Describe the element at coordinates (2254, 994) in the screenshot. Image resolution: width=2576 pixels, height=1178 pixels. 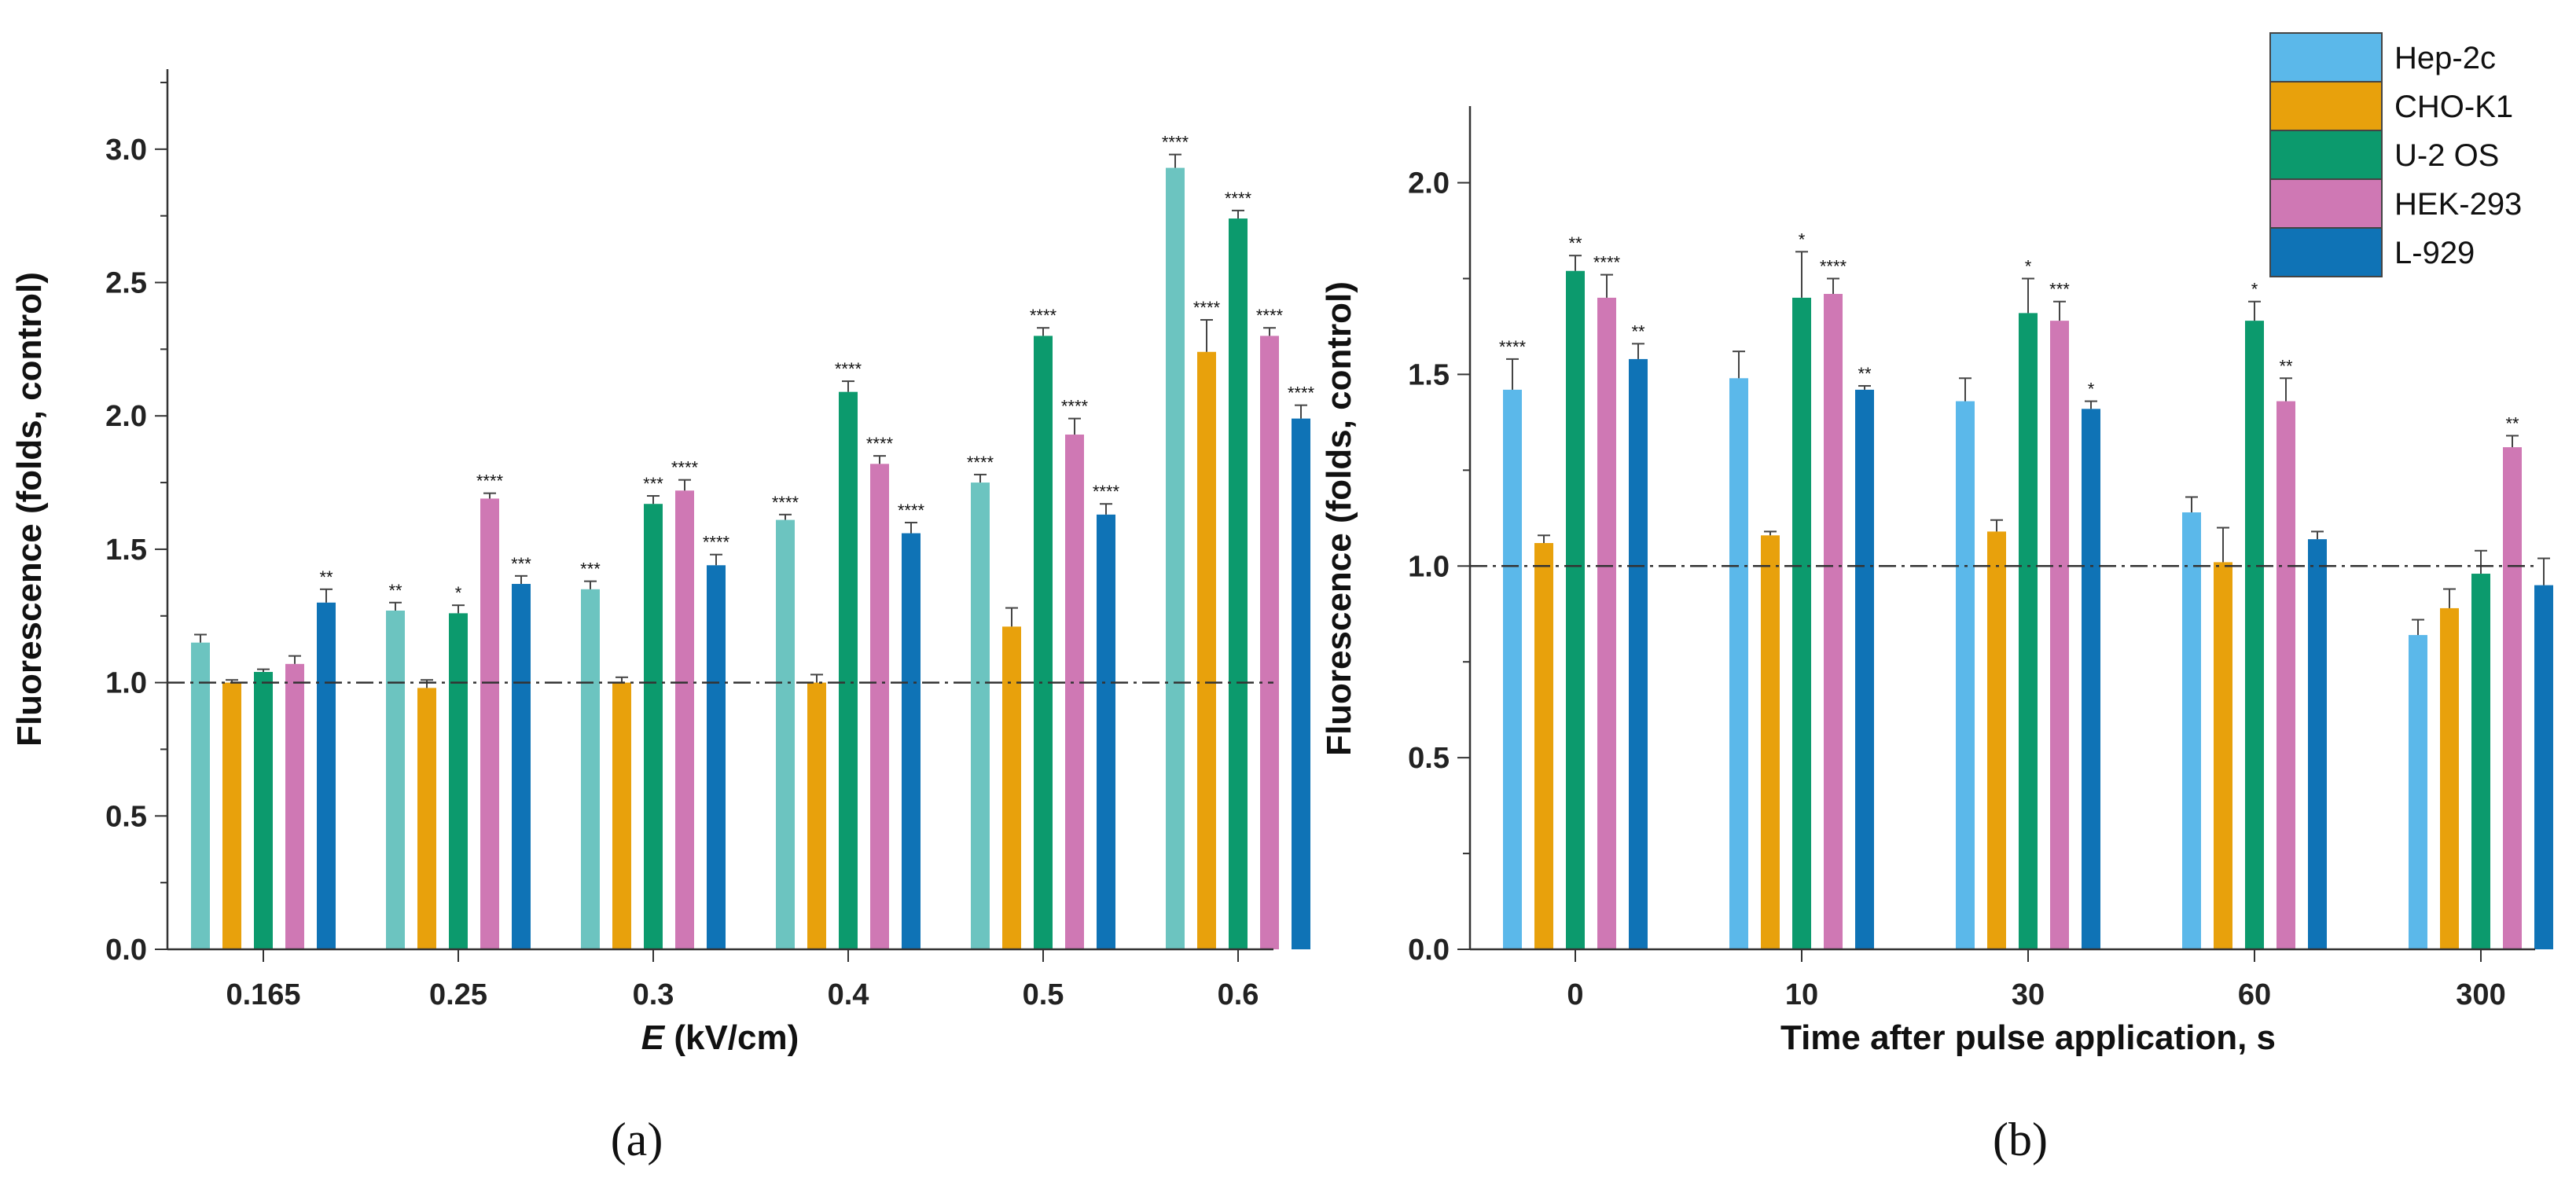
I see `x-tick-label: 60` at that location.